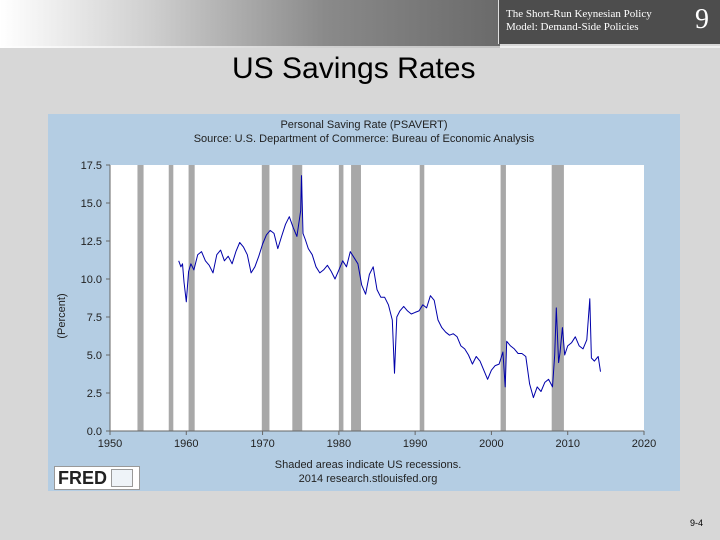 Image resolution: width=720 pixels, height=540 pixels. I want to click on chart-title: Personal Saving Rate (PSAVERT), so click(364, 125).